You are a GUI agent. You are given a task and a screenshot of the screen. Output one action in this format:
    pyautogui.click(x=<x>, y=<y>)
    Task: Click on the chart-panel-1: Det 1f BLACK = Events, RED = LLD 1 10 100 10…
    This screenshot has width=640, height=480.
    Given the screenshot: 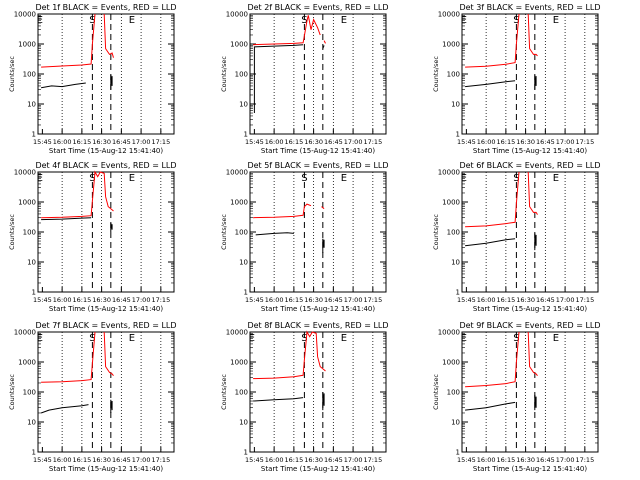 What is the action you would take?
    pyautogui.click(x=92, y=79)
    